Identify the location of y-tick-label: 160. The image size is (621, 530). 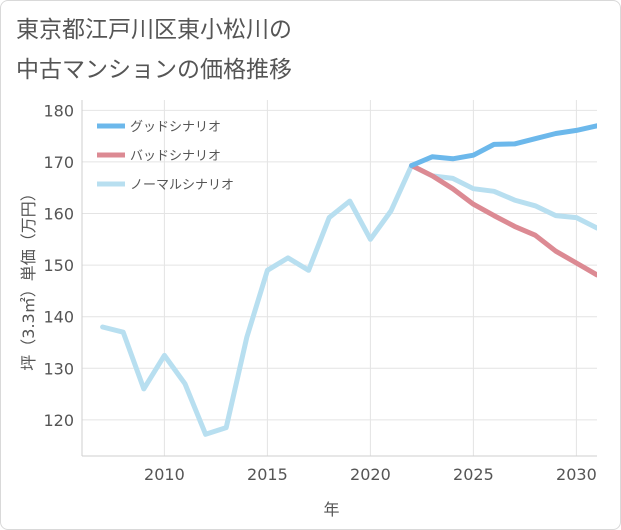
(58, 214).